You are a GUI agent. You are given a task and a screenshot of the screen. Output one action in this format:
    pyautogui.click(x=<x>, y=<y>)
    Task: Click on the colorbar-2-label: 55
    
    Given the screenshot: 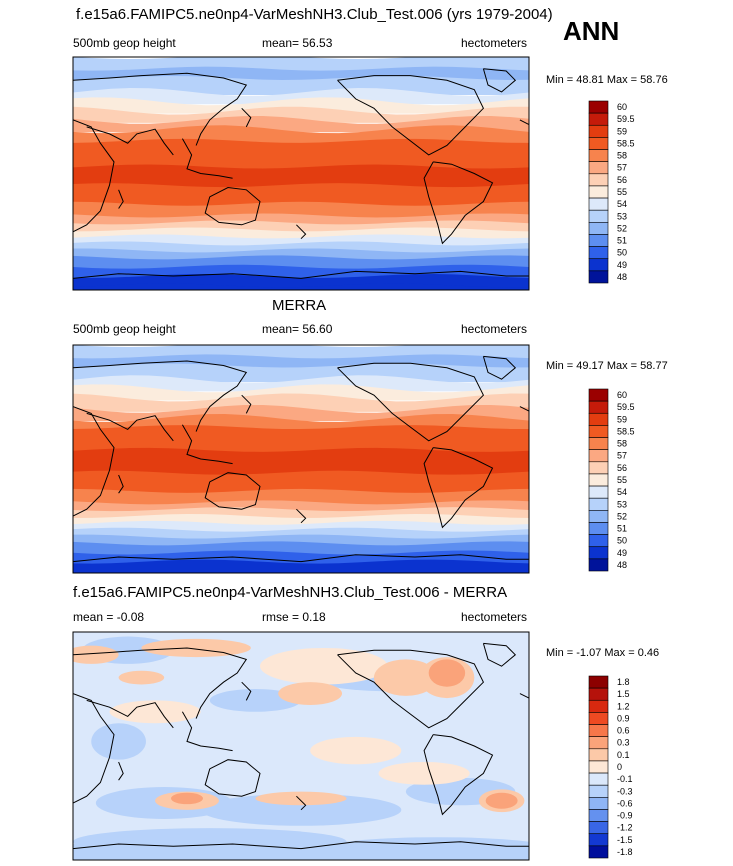 What is the action you would take?
    pyautogui.click(x=622, y=480)
    